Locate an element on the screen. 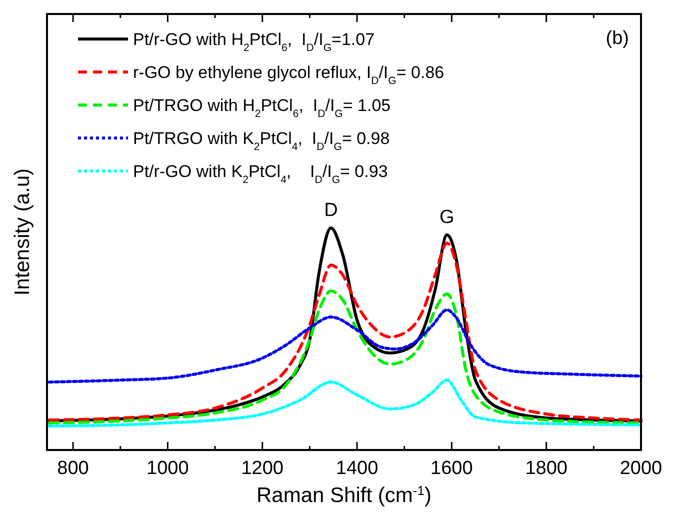 The width and height of the screenshot is (674, 521). x-tick-label: 1600 is located at coordinates (451, 468).